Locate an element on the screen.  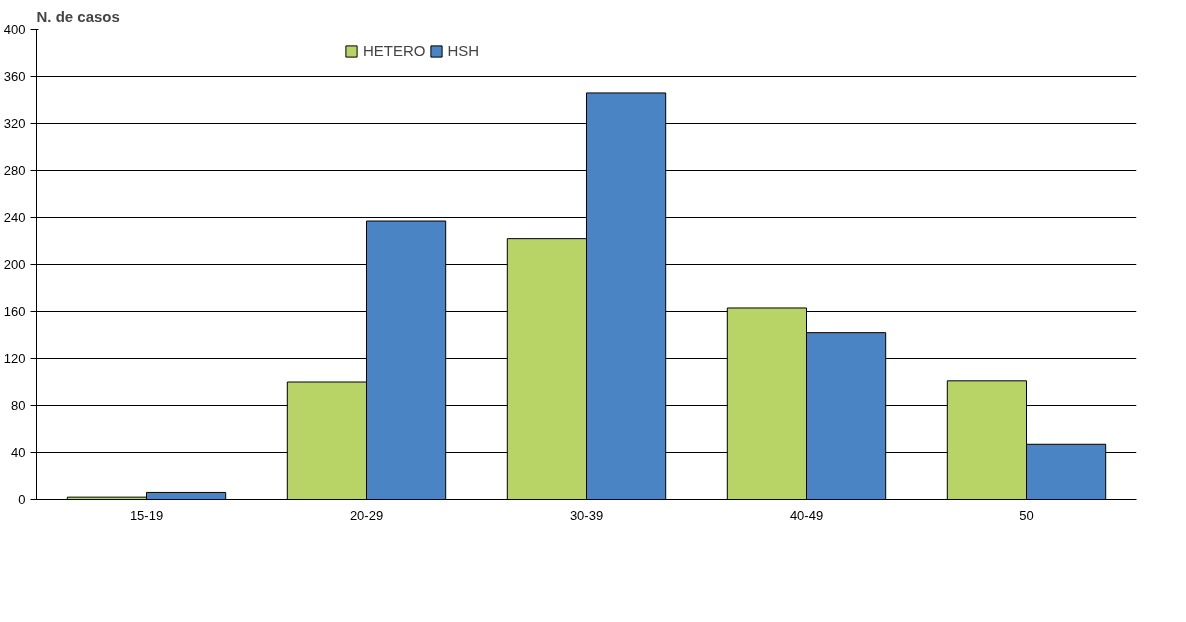
legend-label: HETERO is located at coordinates (394, 50).